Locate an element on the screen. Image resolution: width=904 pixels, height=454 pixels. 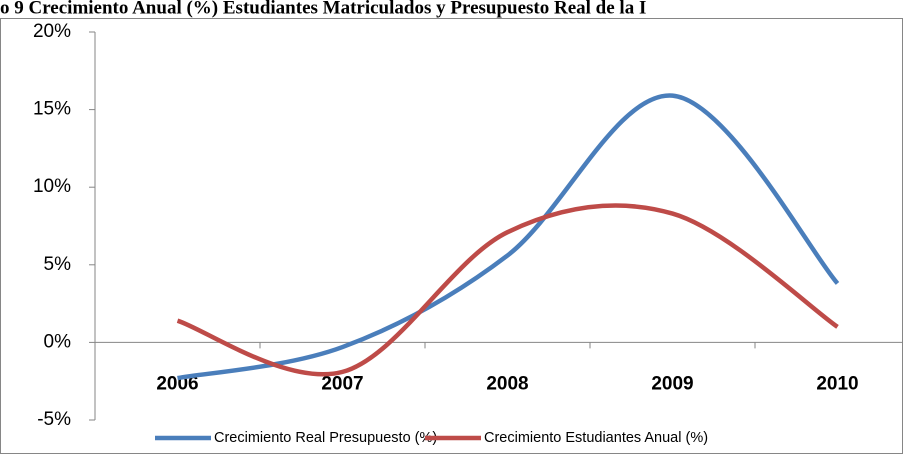
legend-label: Crecimiento Real Presupuesto (%) is located at coordinates (325, 438).